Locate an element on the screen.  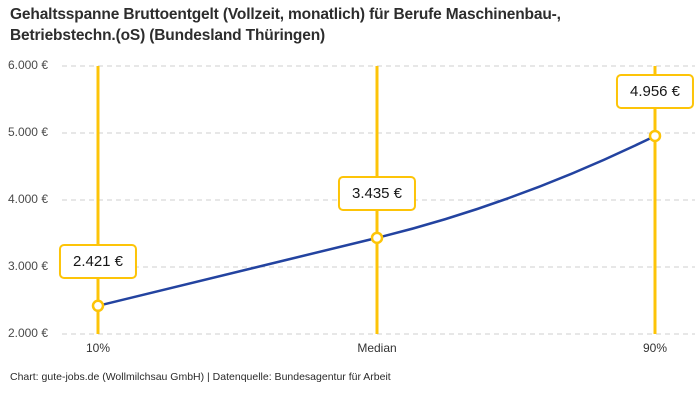
value-label-box-median: 3.435 € is located at coordinates (377, 193).